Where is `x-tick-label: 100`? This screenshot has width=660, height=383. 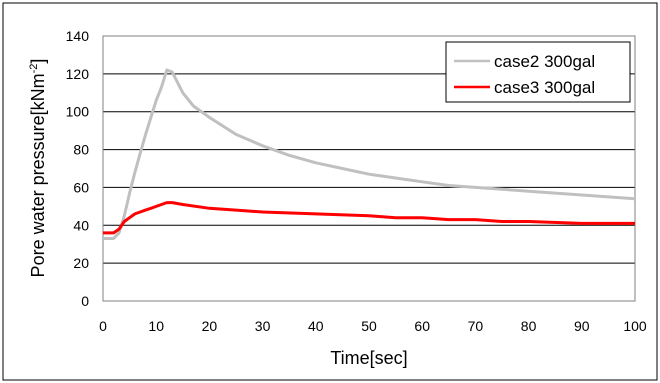
x-tick-label: 100 is located at coordinates (635, 326).